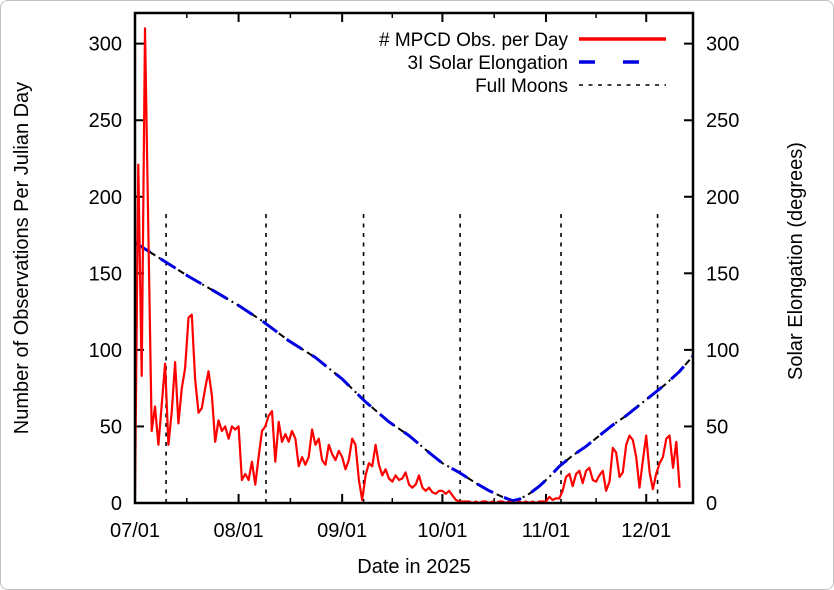  What do you see at coordinates (722, 351) in the screenshot?
I see `y-tick-label-right: 100` at bounding box center [722, 351].